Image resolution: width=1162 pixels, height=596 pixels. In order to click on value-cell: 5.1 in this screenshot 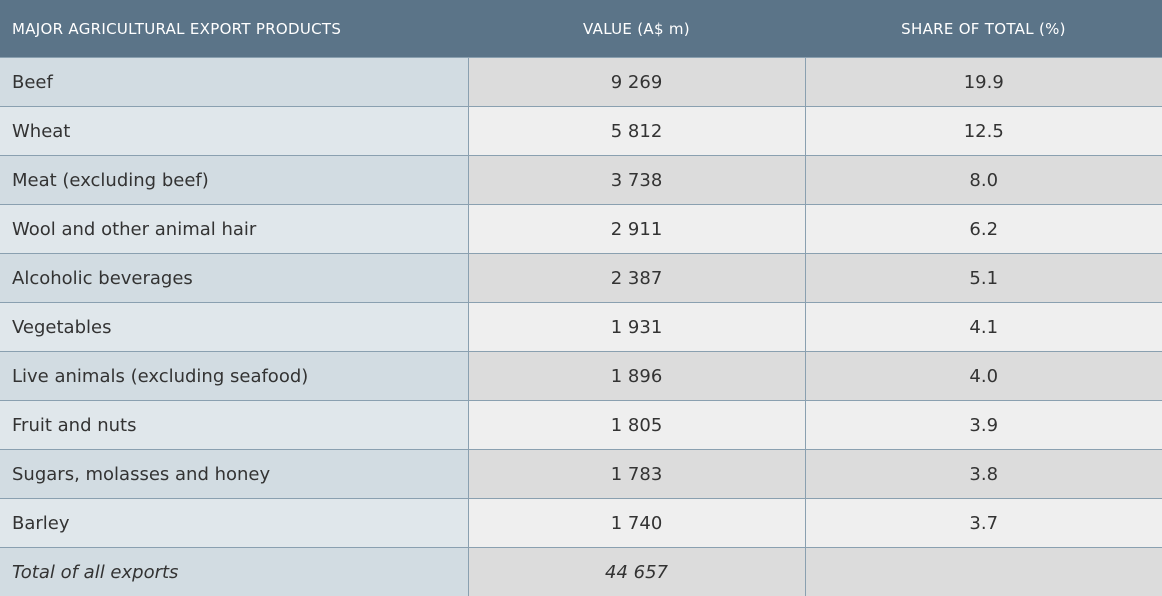, I will do `click(983, 278)`.